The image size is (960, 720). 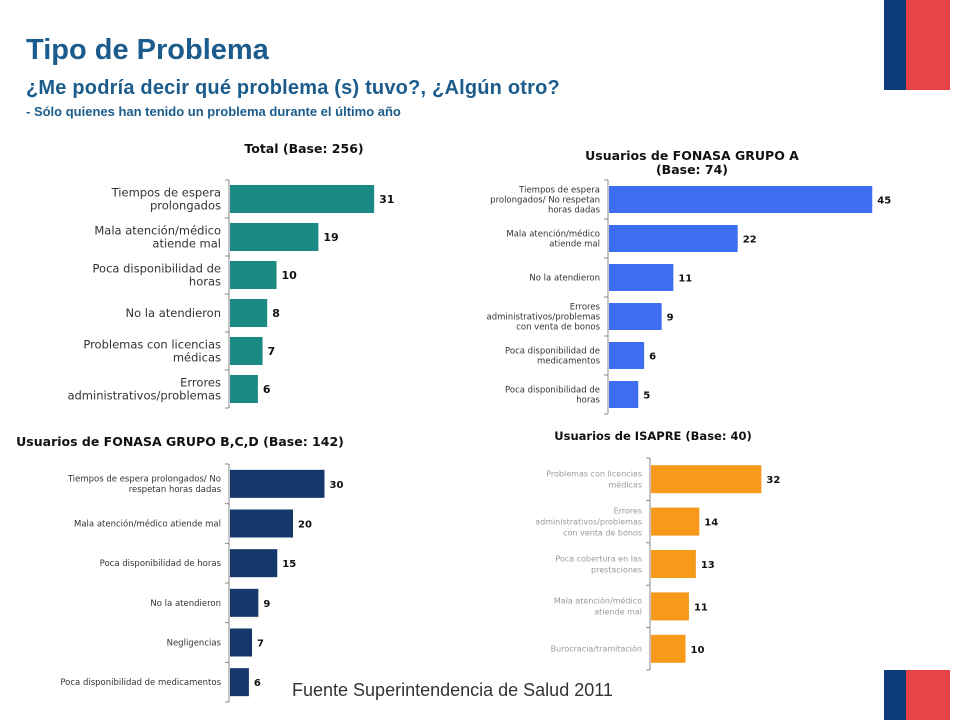 I want to click on category-label: prolongados/ No respetan, so click(x=545, y=200).